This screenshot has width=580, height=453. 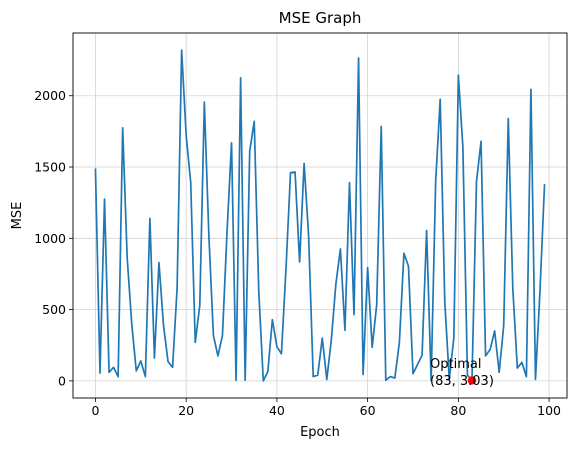 I want to click on x-tick-label: 60, so click(x=368, y=410).